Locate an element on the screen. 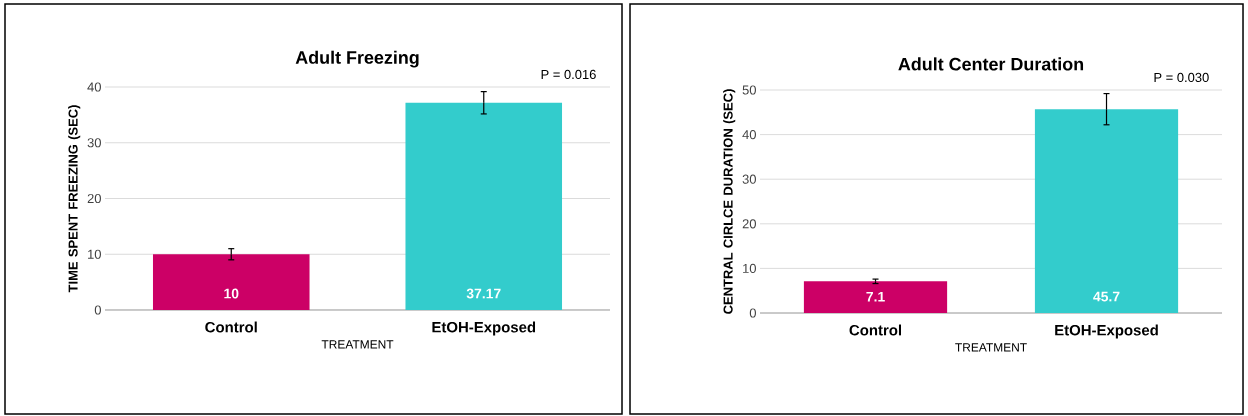 Image resolution: width=1248 pixels, height=416 pixels. chart-title: Adult Freezing is located at coordinates (357, 59).